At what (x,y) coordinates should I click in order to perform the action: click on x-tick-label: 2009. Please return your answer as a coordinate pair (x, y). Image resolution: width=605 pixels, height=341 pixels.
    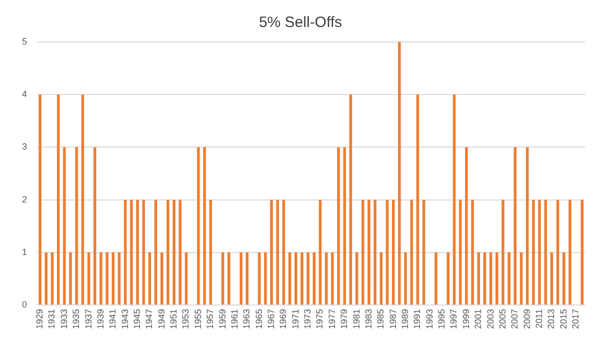
    Looking at the image, I should click on (527, 319).